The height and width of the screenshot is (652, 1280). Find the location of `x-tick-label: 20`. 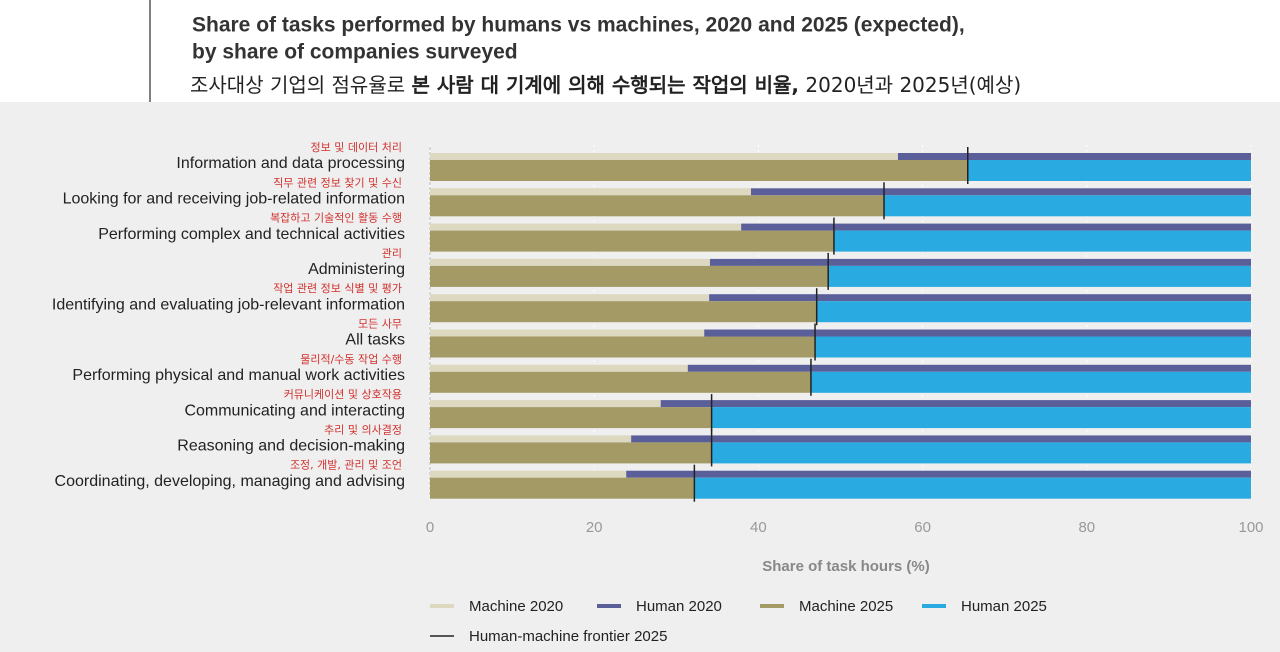

x-tick-label: 20 is located at coordinates (594, 527).